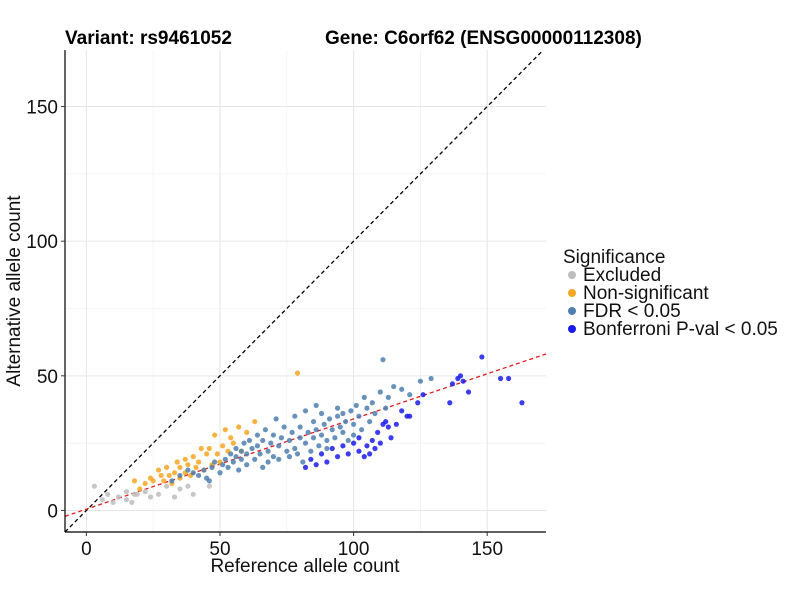 The width and height of the screenshot is (800, 605). Describe the element at coordinates (614, 257) in the screenshot. I see `legend-title: Significance` at that location.